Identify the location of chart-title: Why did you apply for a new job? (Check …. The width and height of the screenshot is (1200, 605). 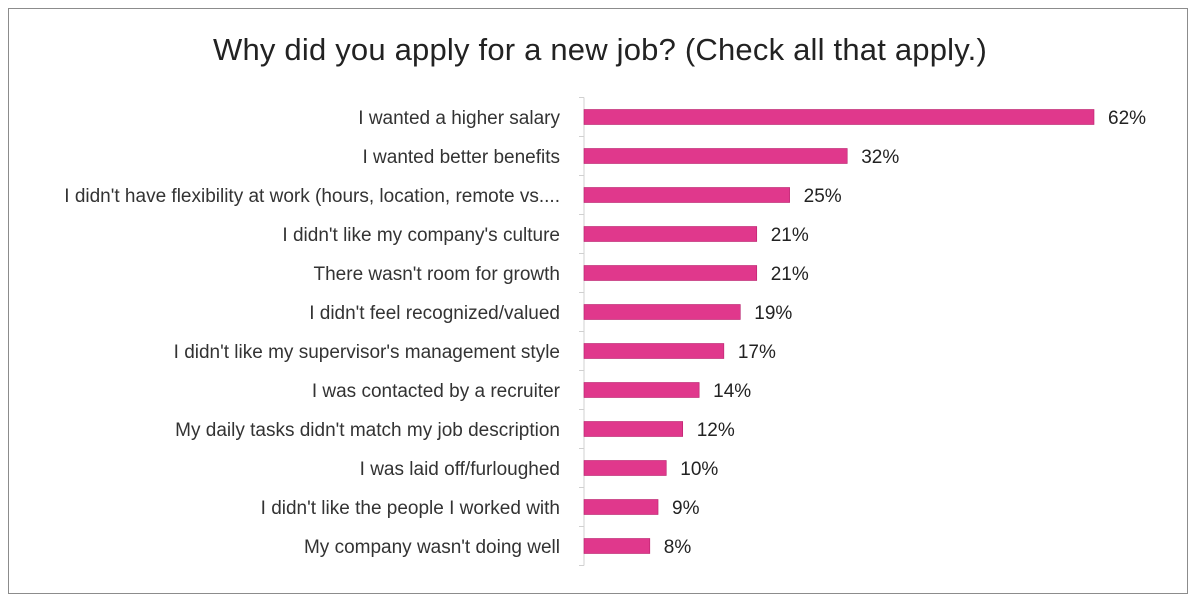
(600, 49).